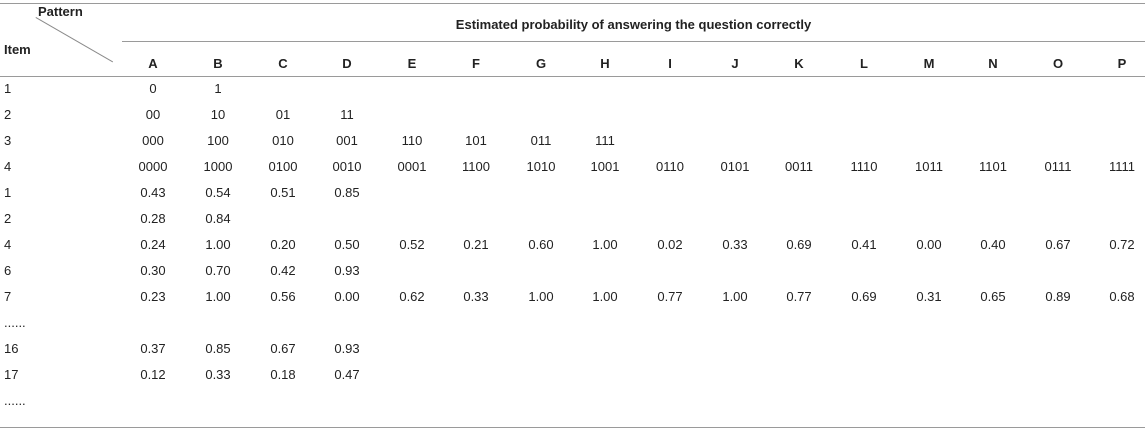 The width and height of the screenshot is (1145, 432). I want to click on table-cell: 1000, so click(218, 166).